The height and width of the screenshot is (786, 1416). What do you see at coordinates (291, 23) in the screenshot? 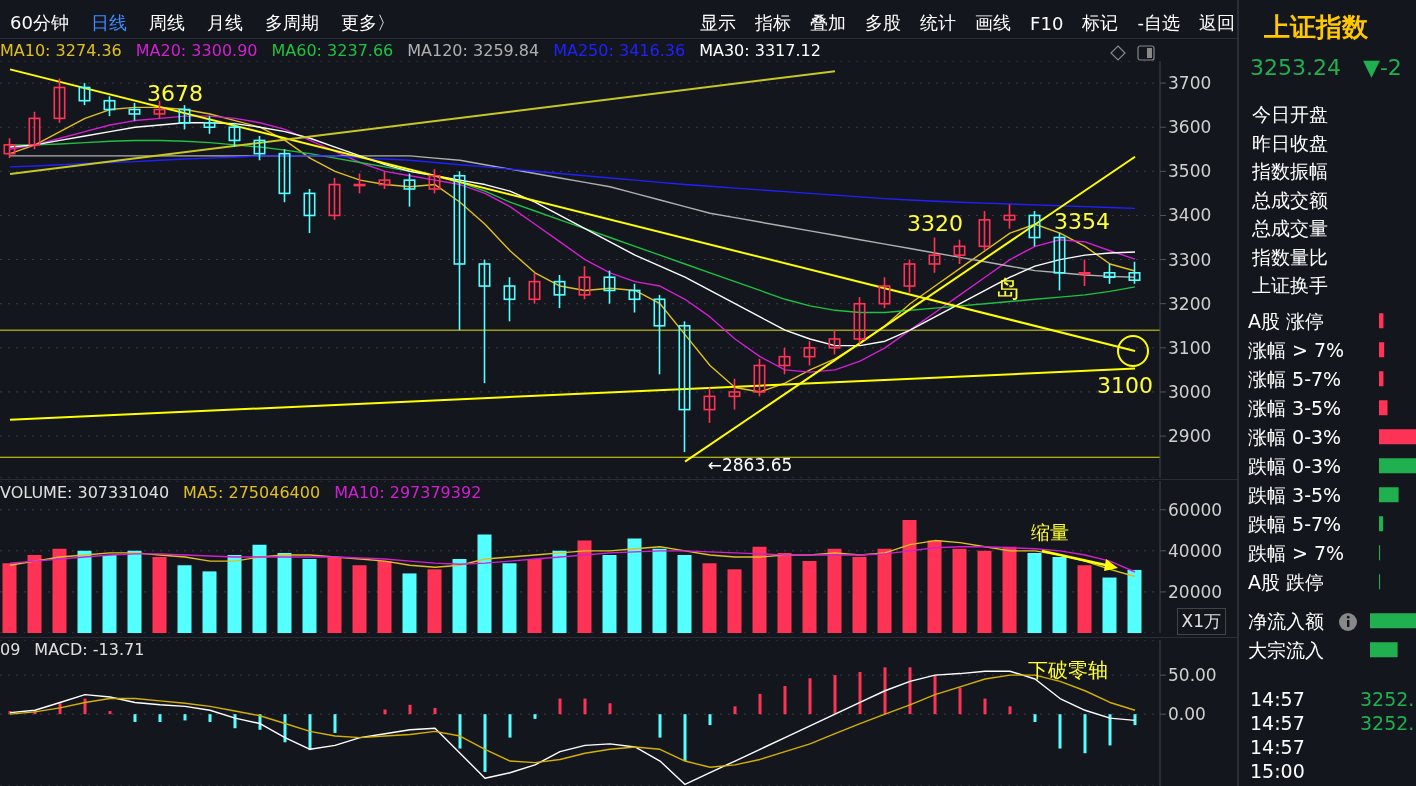
I see `text: 多周期` at bounding box center [291, 23].